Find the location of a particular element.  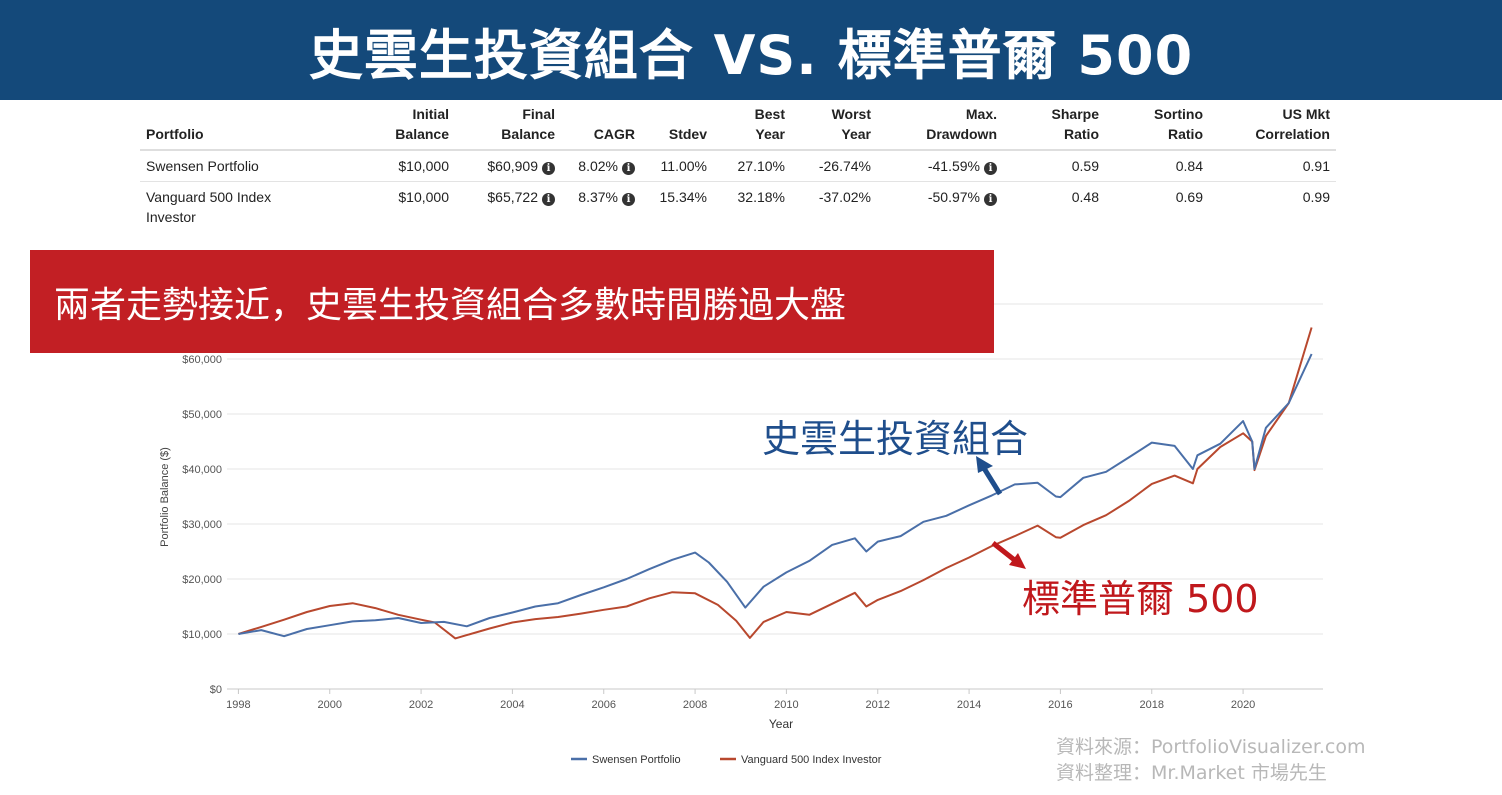

page-title-banner: 史雲生投資組合 VS. 標準普爾 500 is located at coordinates (751, 50).